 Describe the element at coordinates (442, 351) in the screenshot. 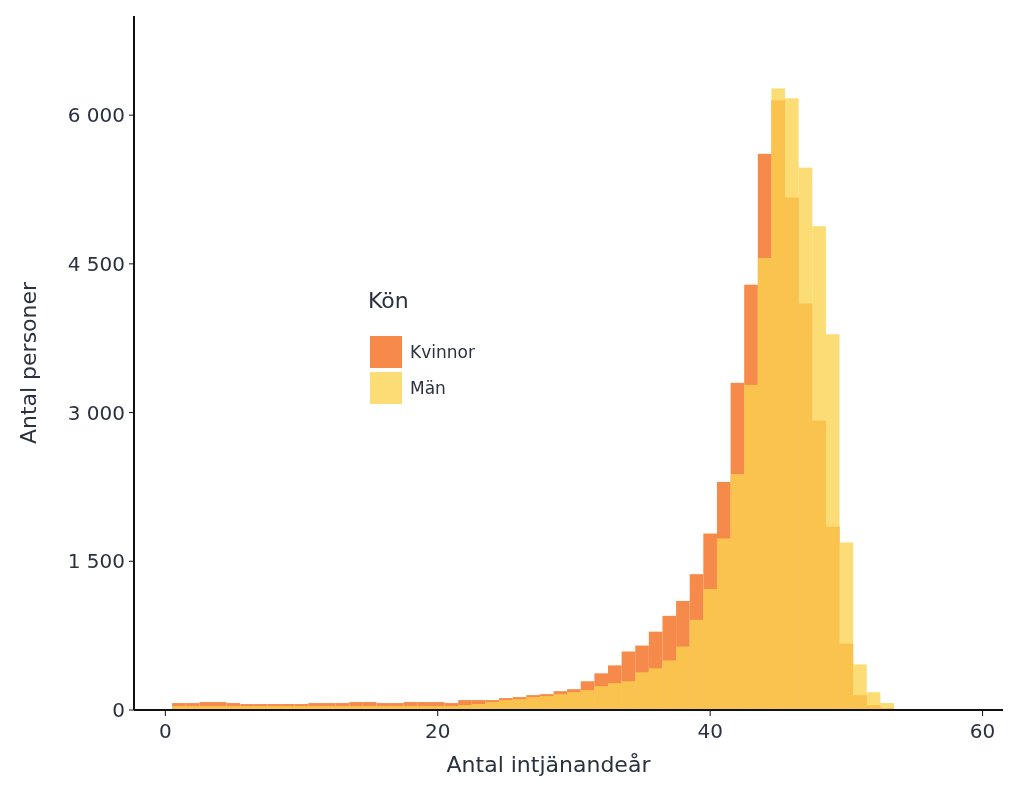

I see `legend-label: Kvinnor` at that location.